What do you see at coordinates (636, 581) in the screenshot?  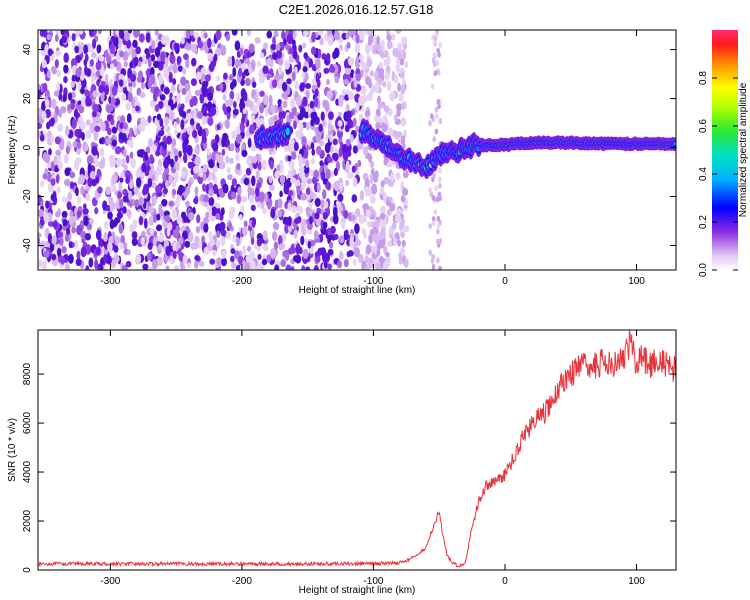 I see `snr-xtick-label: 100` at bounding box center [636, 581].